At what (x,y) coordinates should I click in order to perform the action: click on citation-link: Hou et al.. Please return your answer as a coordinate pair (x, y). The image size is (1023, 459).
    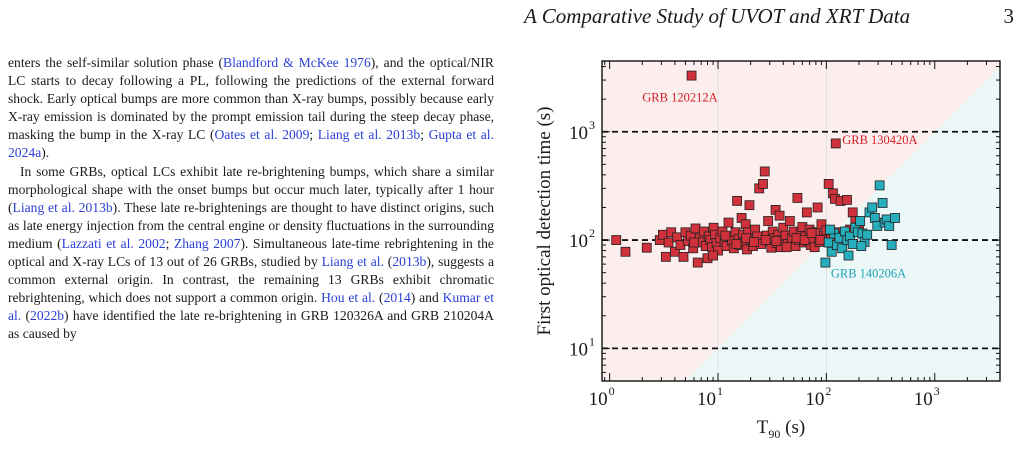
    Looking at the image, I should click on (348, 298).